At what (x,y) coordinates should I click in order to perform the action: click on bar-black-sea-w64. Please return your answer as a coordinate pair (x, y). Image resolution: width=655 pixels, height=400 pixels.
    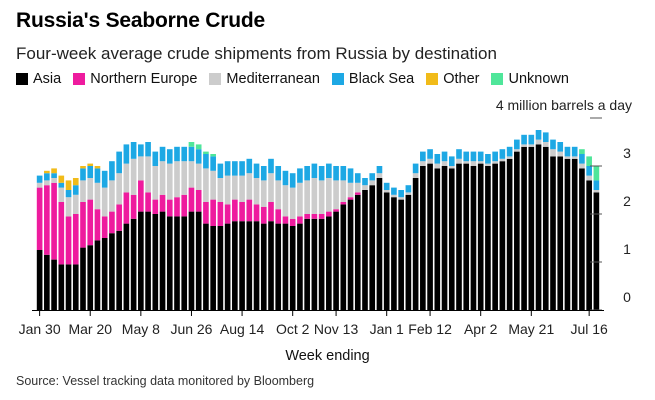
    Looking at the image, I should click on (495, 156).